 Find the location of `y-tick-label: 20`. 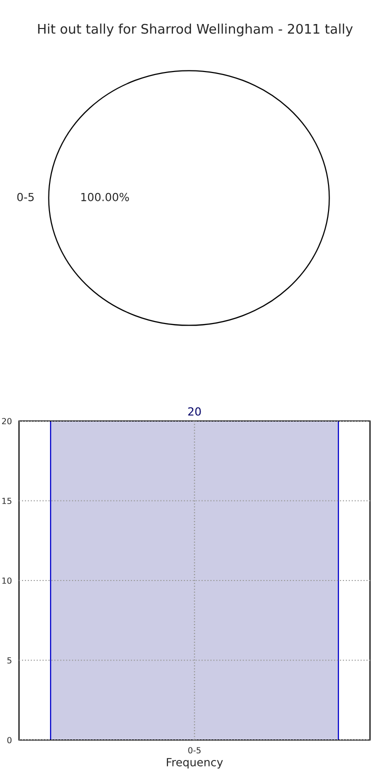

y-tick-label: 20 is located at coordinates (7, 421).